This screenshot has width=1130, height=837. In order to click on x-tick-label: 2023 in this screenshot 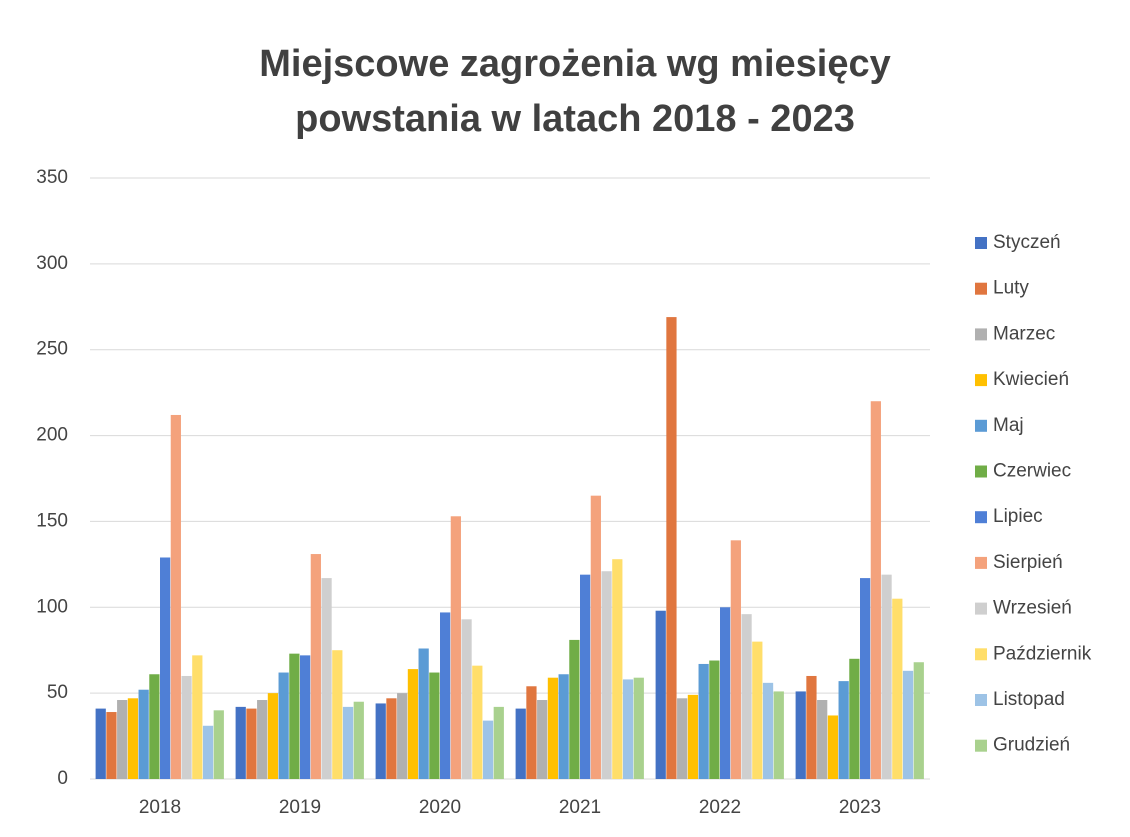, I will do `click(860, 807)`.